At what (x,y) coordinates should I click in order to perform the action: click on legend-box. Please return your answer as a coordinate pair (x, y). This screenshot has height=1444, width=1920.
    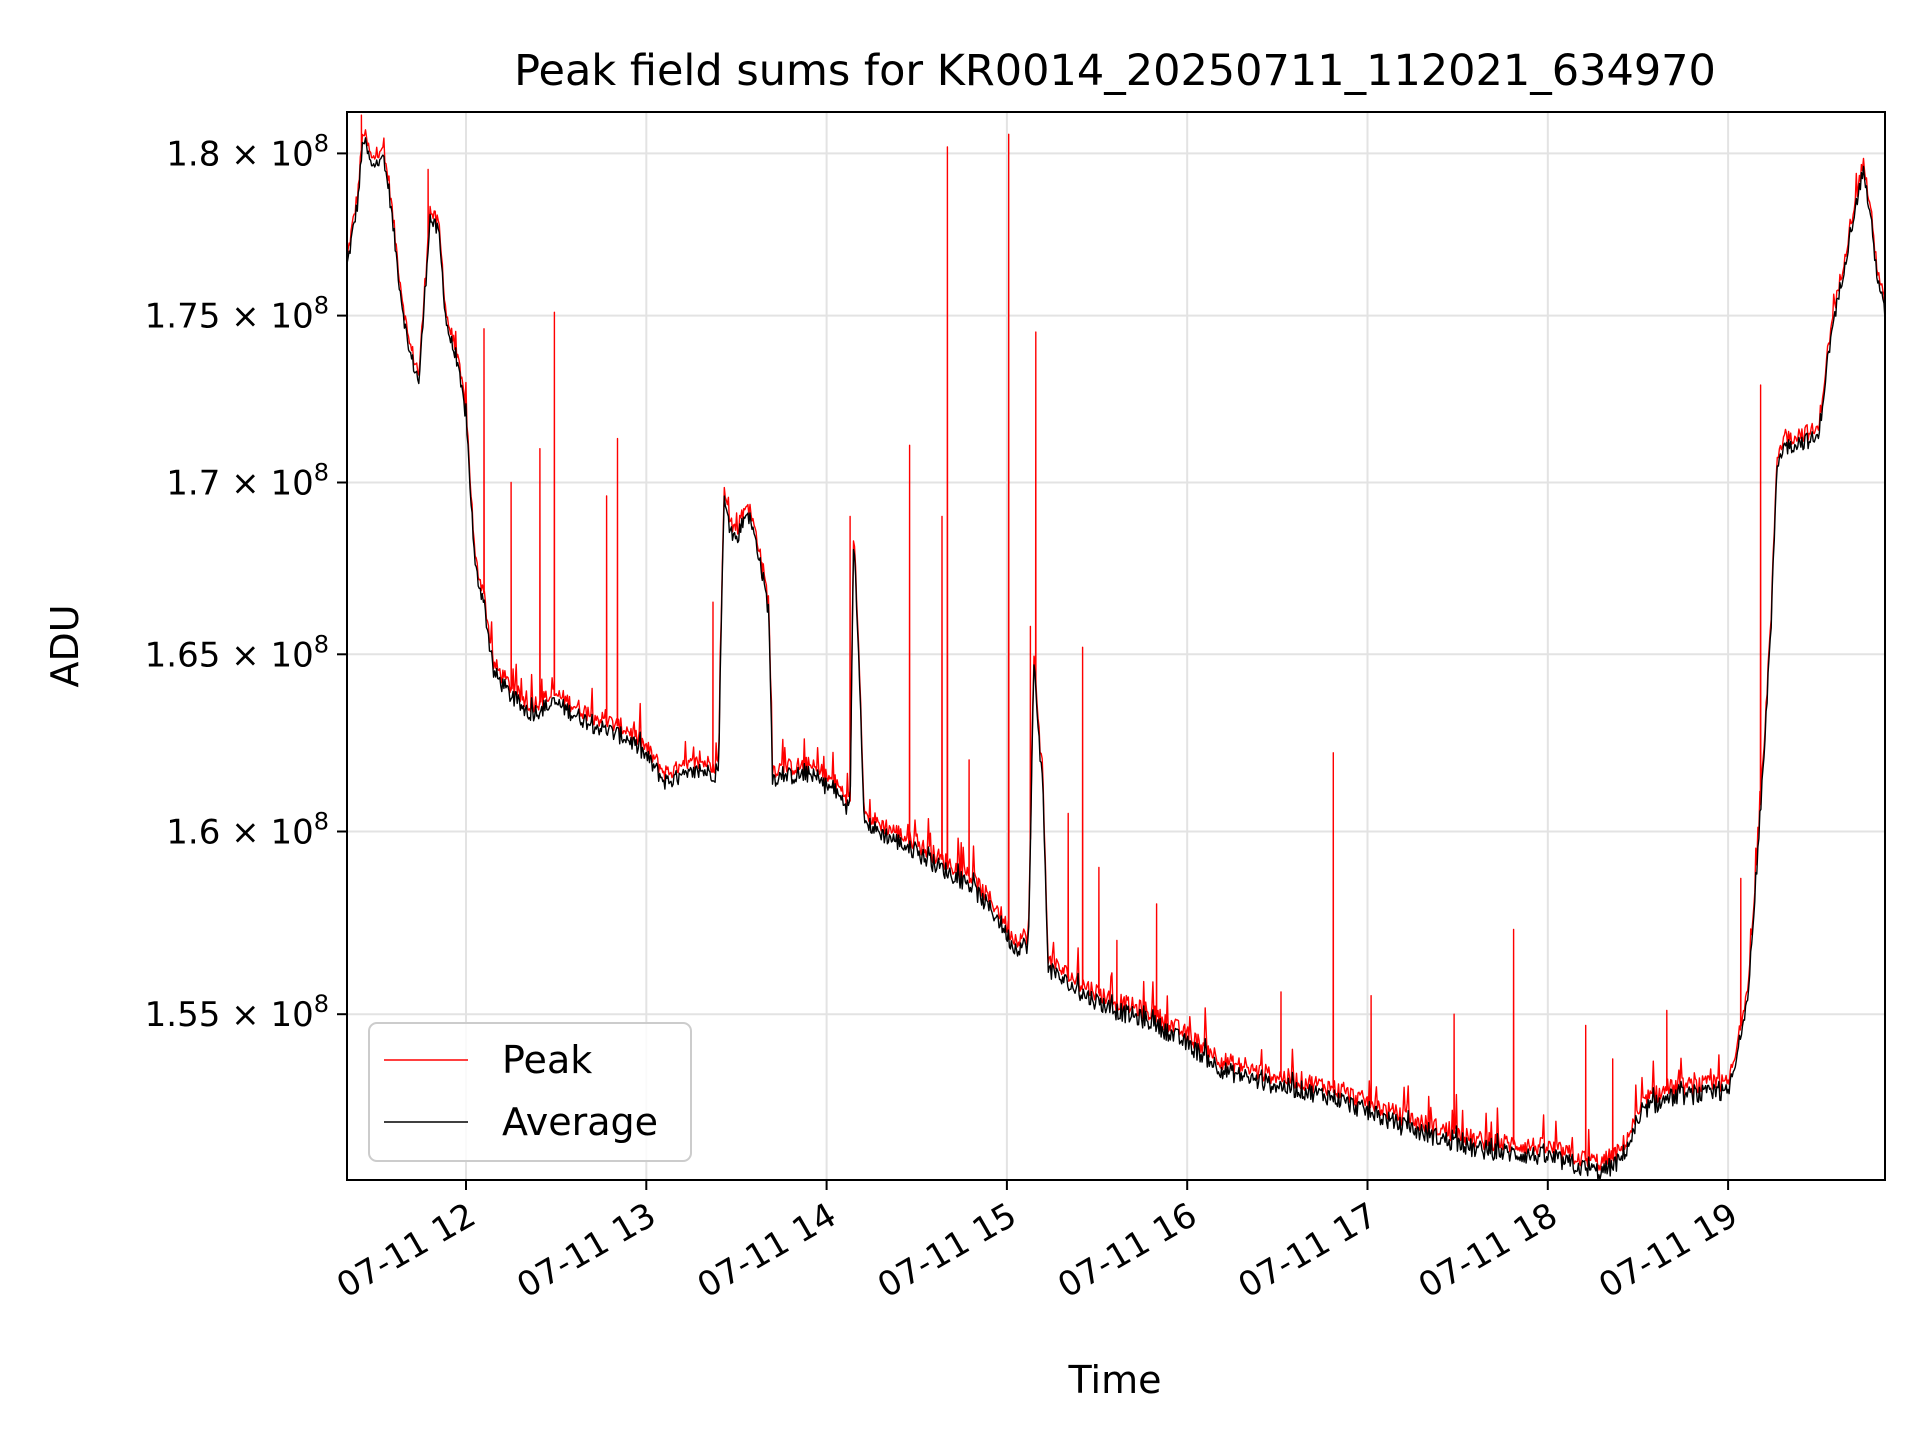
    Looking at the image, I should click on (530, 1092).